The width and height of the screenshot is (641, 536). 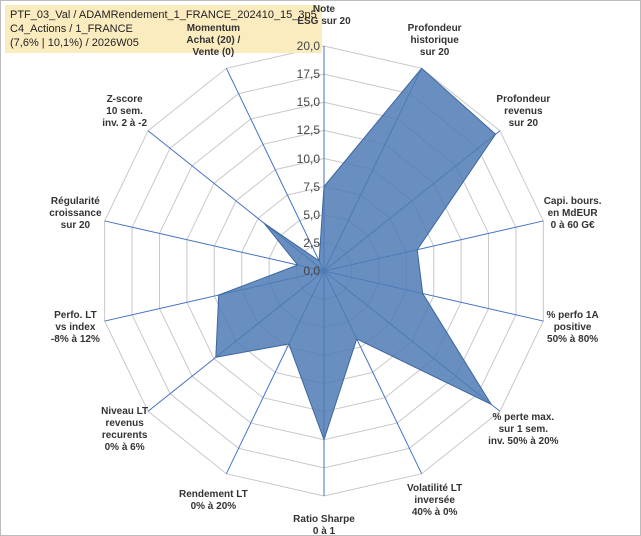 I want to click on y-tick-label: 0,0, so click(x=311, y=271).